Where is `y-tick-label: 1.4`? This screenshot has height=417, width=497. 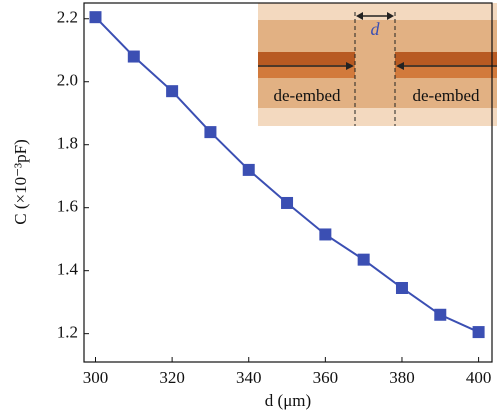 y-tick-label: 1.4 is located at coordinates (68, 269).